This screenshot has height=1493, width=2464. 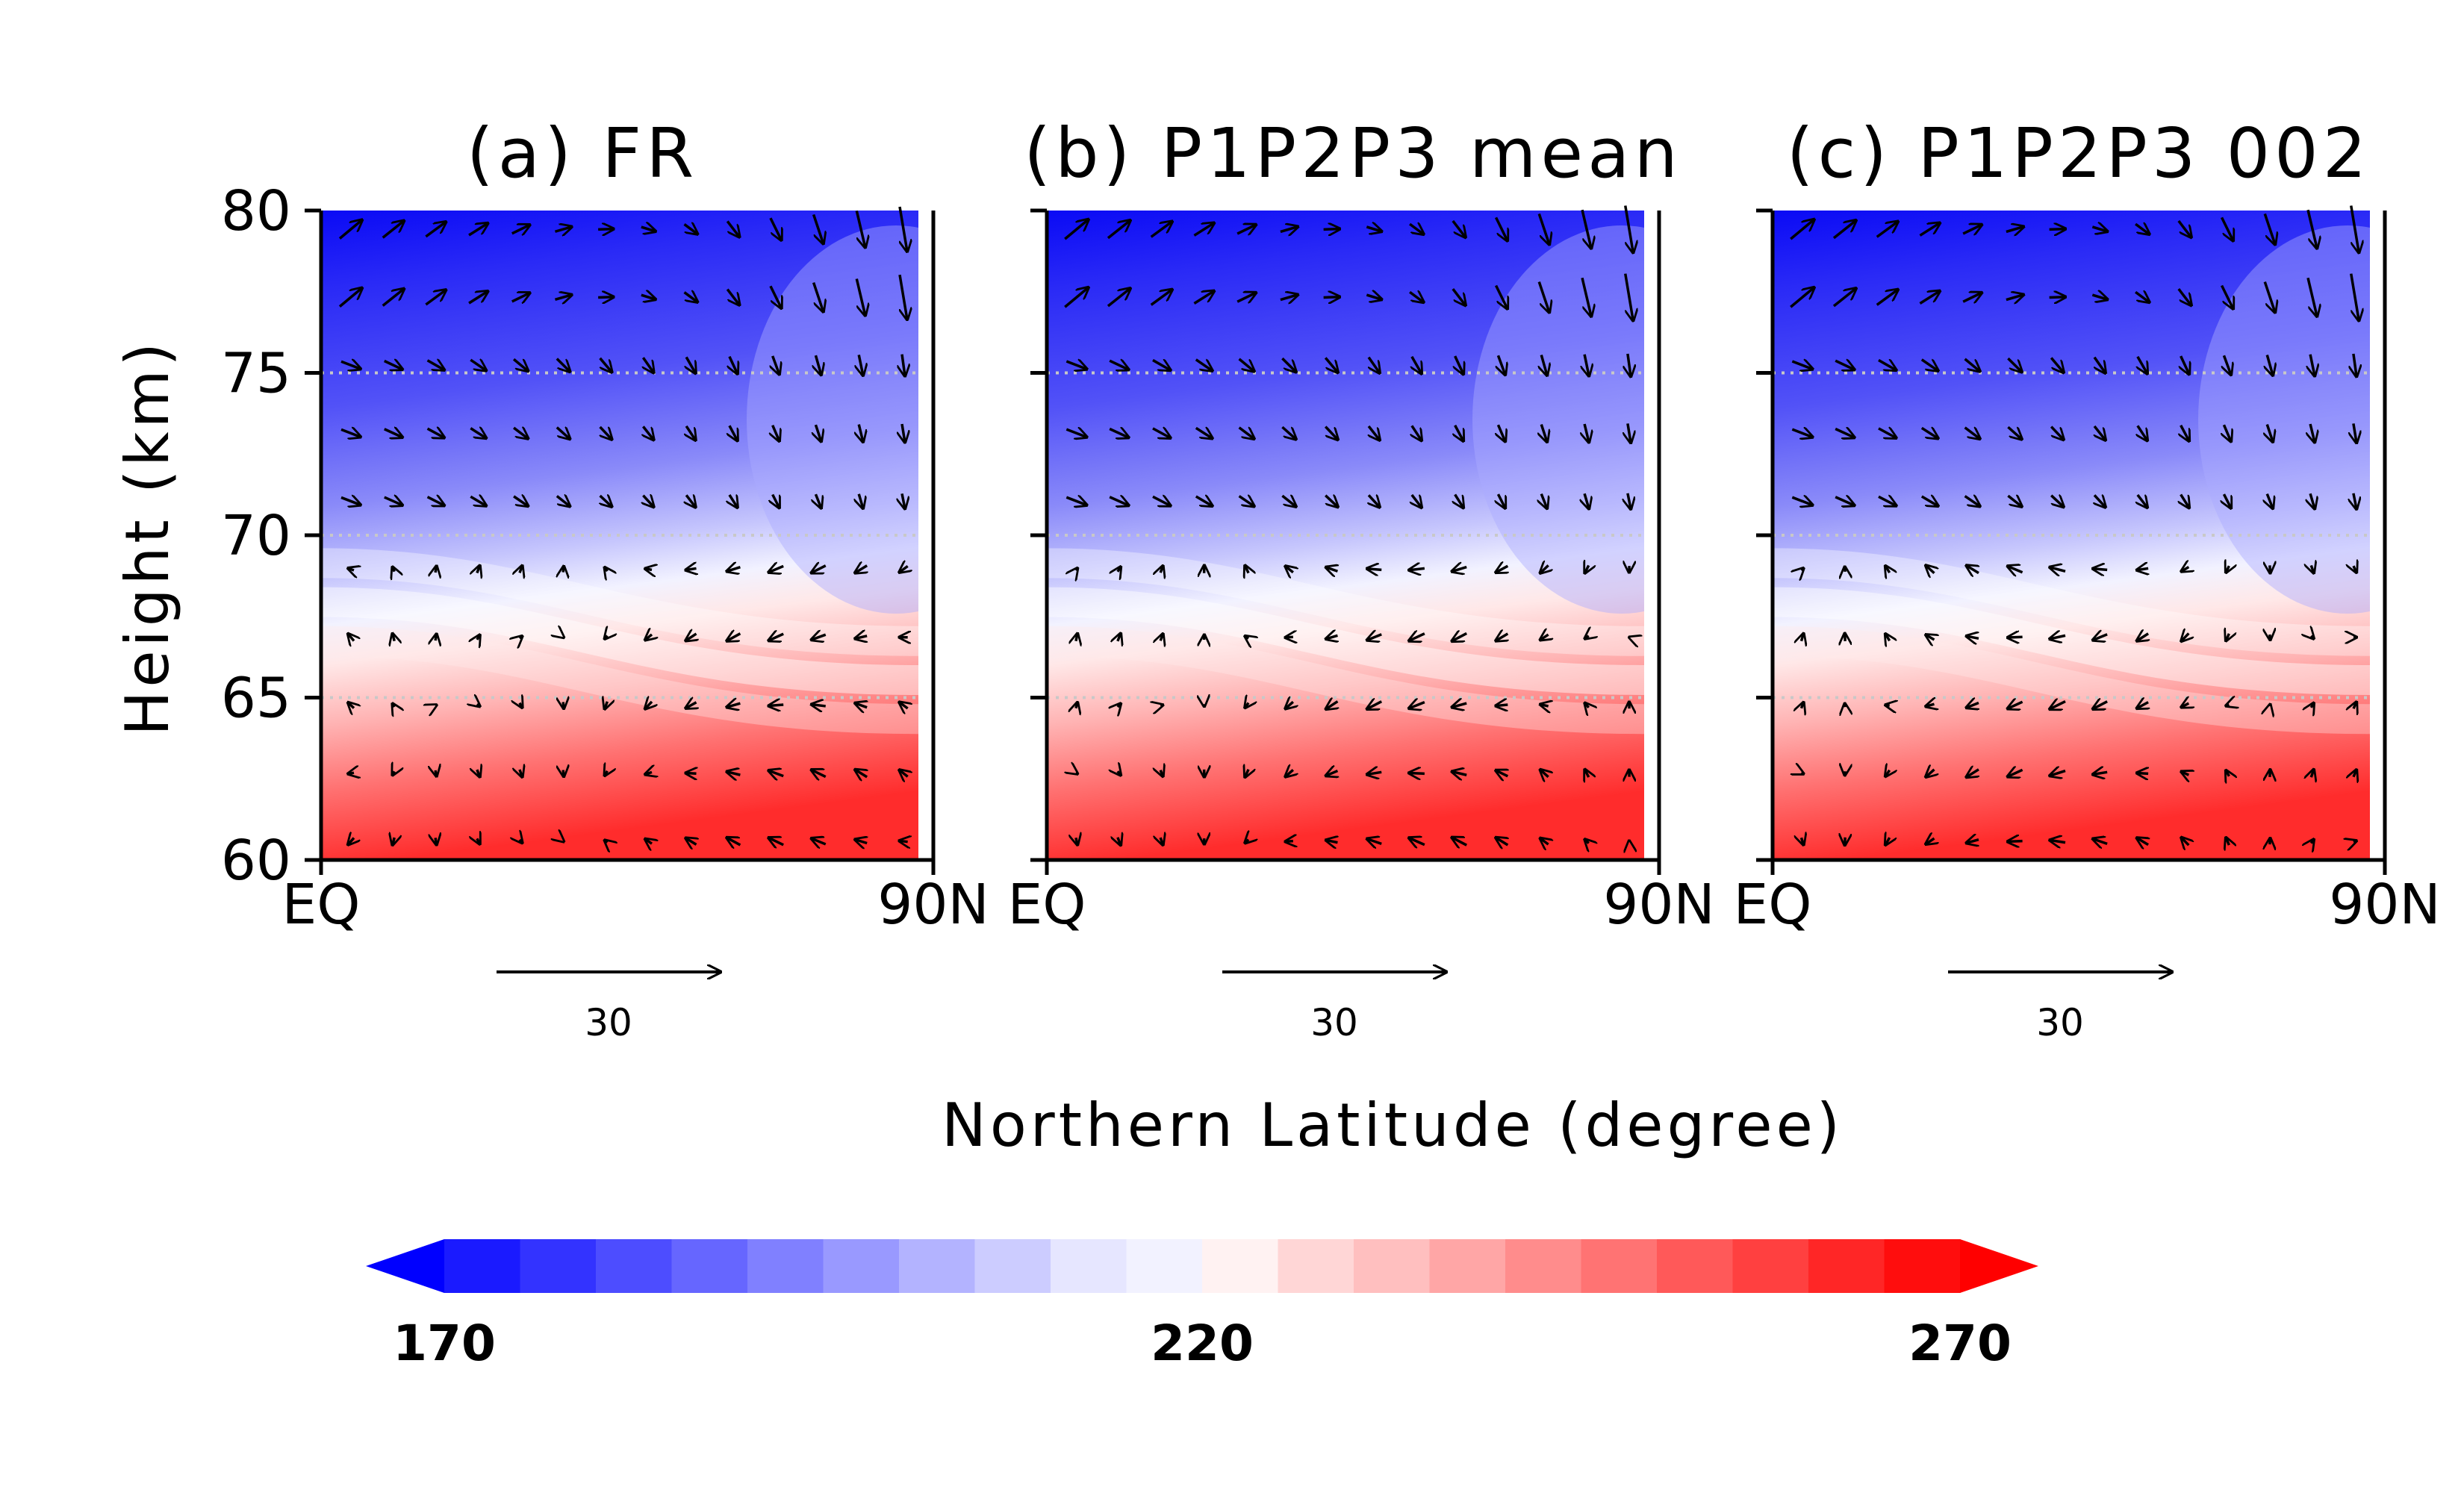 I want to click on colorbar-label: 220, so click(x=1202, y=1344).